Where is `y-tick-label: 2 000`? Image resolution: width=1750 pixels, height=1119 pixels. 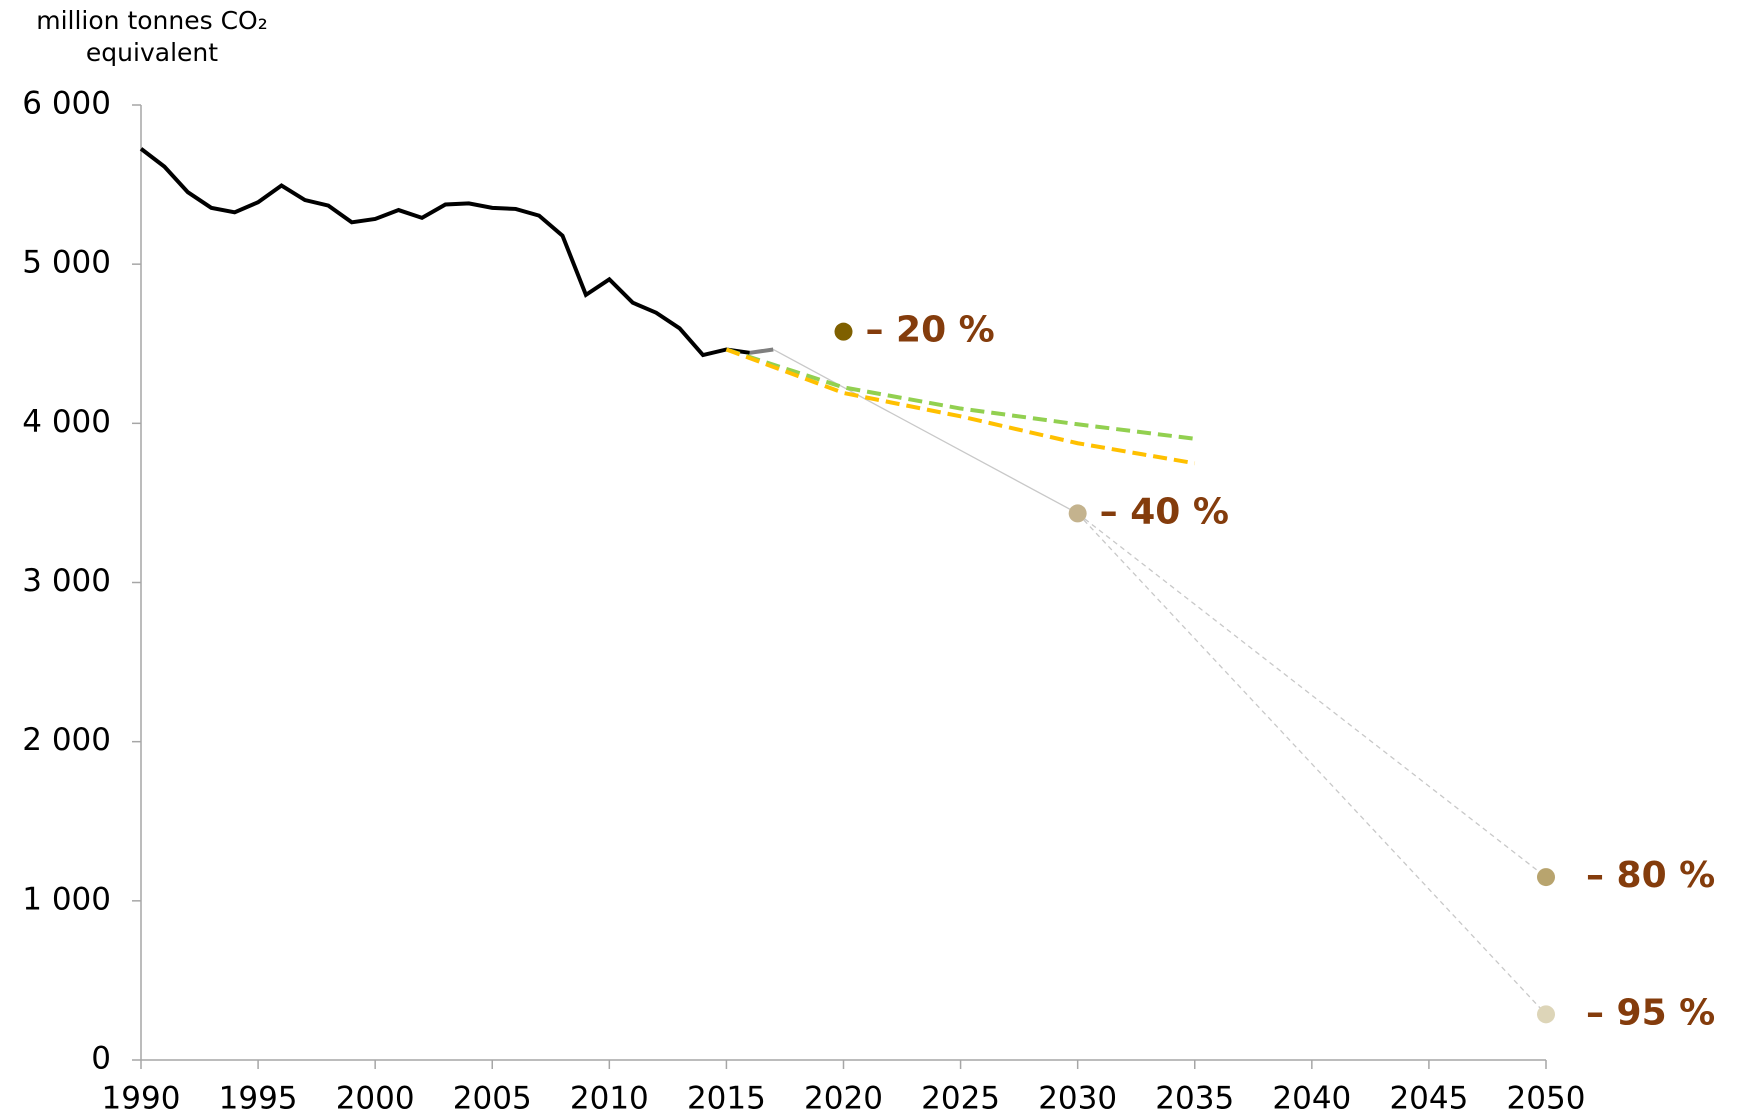
y-tick-label: 2 000 is located at coordinates (66, 740).